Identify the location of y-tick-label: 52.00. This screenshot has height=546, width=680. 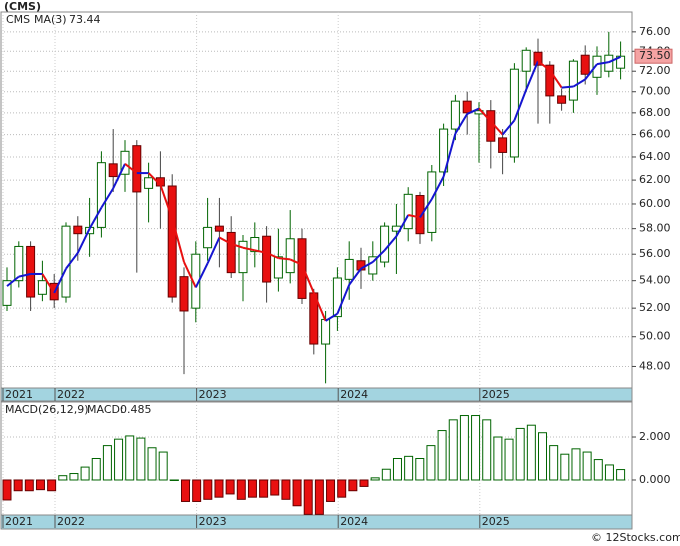
(655, 307).